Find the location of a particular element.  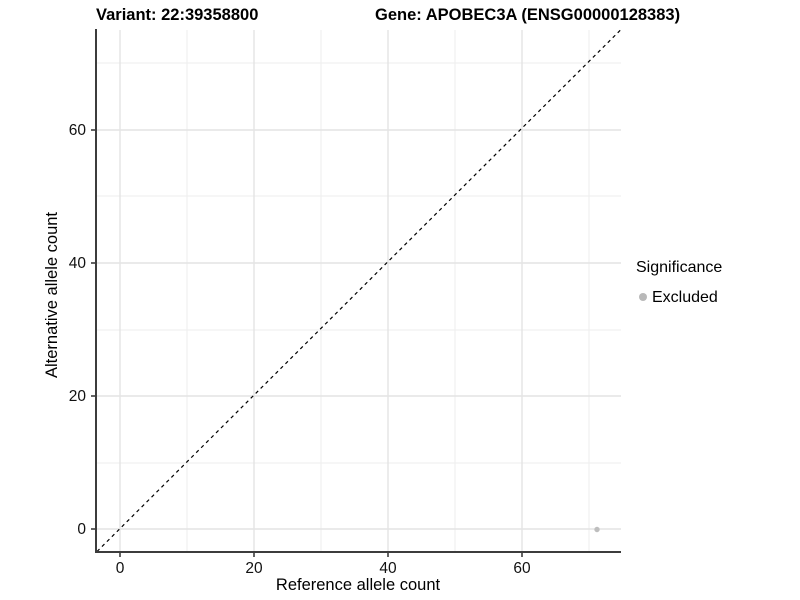

y-tick-labels: 0 20 40 60 is located at coordinates (78, 330).